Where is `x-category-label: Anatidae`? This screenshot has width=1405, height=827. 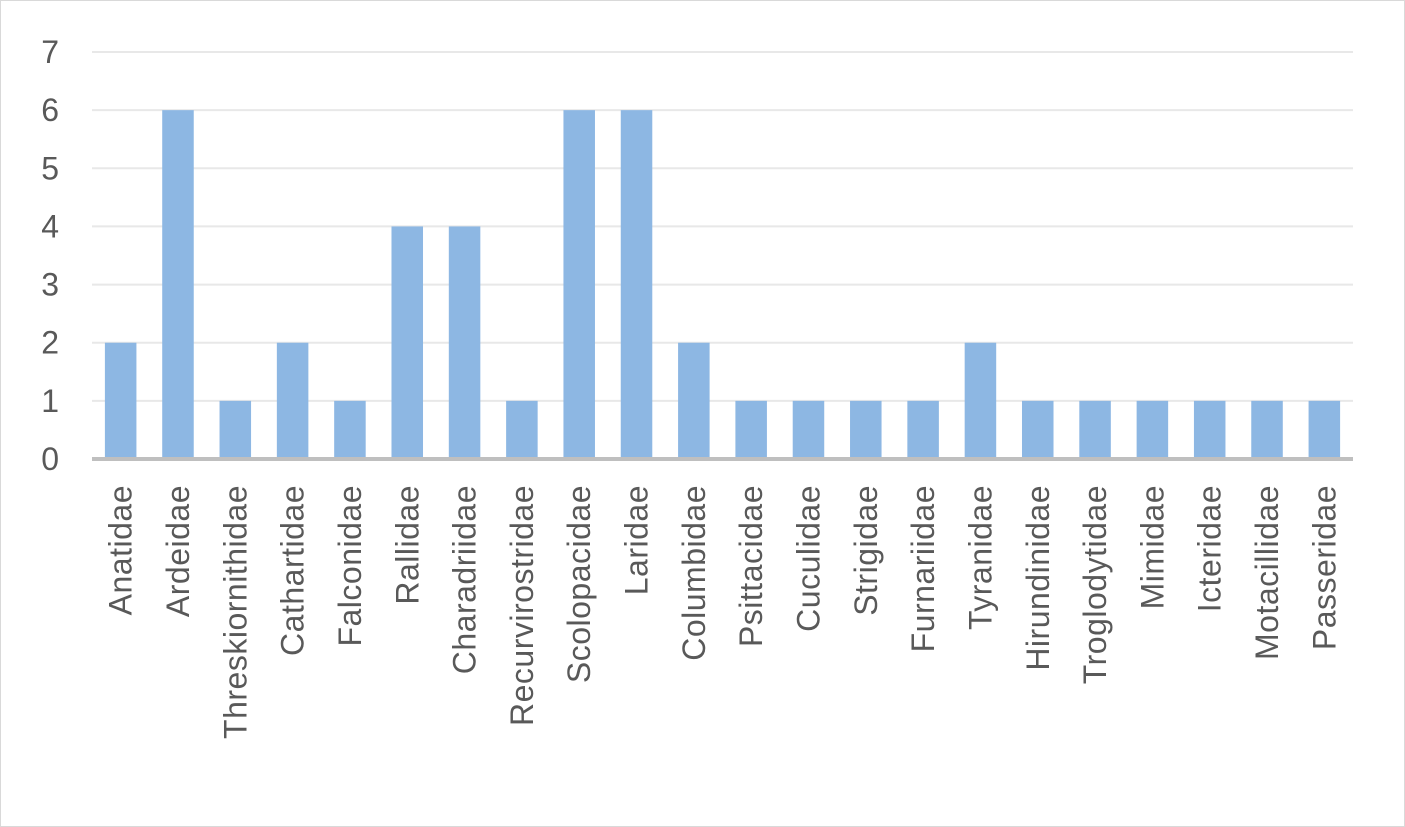
x-category-label: Anatidae is located at coordinates (121, 550).